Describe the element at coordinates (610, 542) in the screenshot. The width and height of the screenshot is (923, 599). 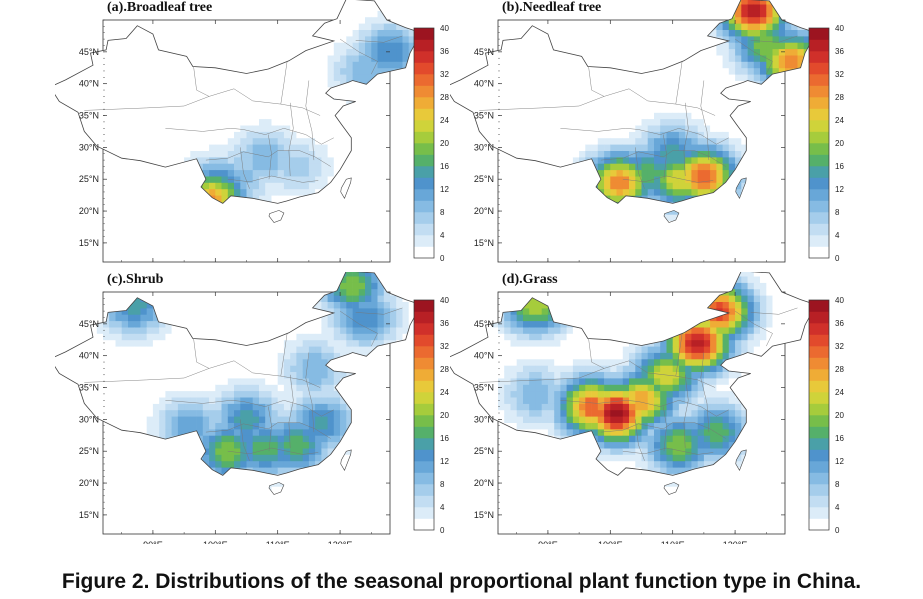
I see `lon-tick-label: 100°E` at that location.